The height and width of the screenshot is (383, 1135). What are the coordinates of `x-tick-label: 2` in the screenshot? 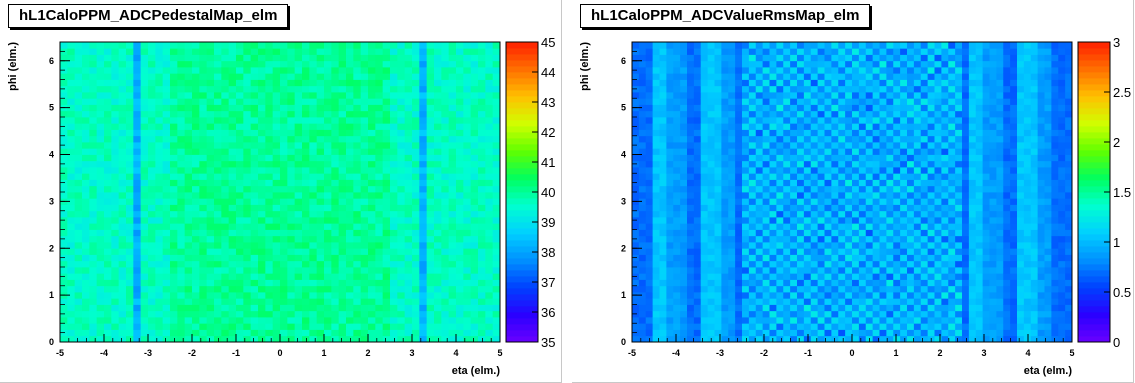 It's located at (367, 353).